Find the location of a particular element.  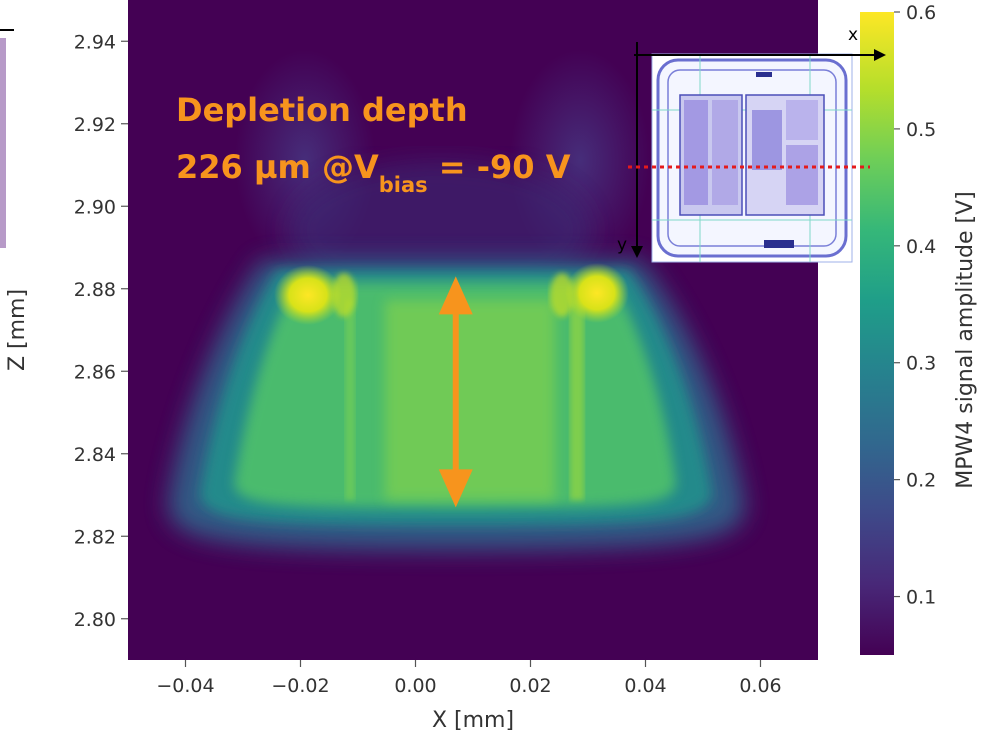

inset-guard-ring is located at coordinates (752, 158).